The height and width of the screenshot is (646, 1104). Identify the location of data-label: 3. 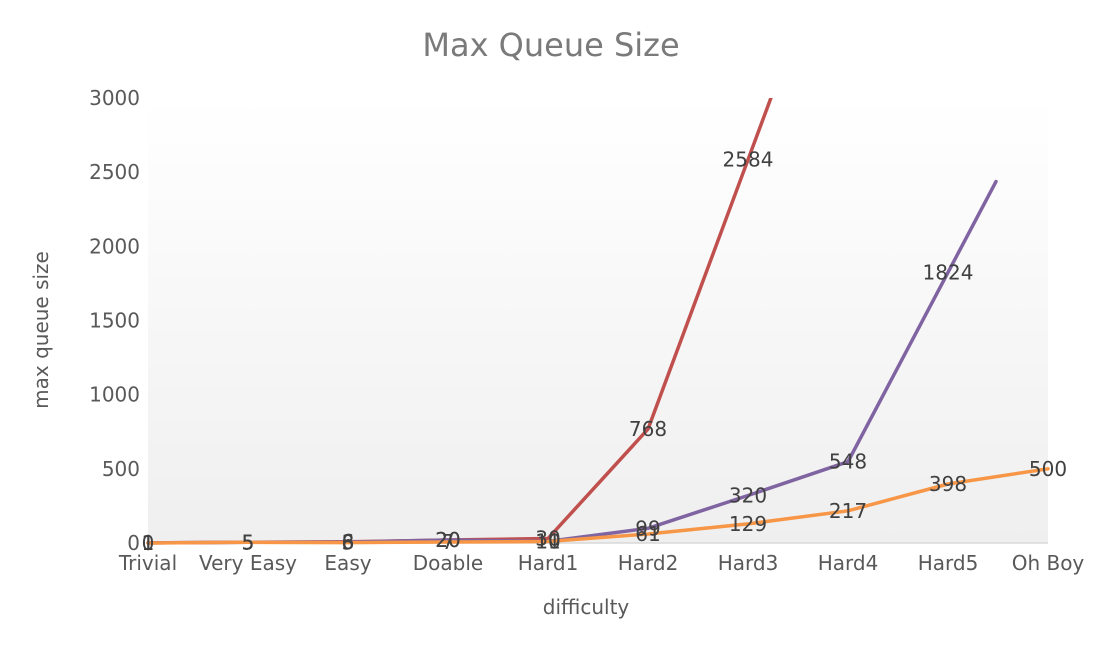
(348, 543).